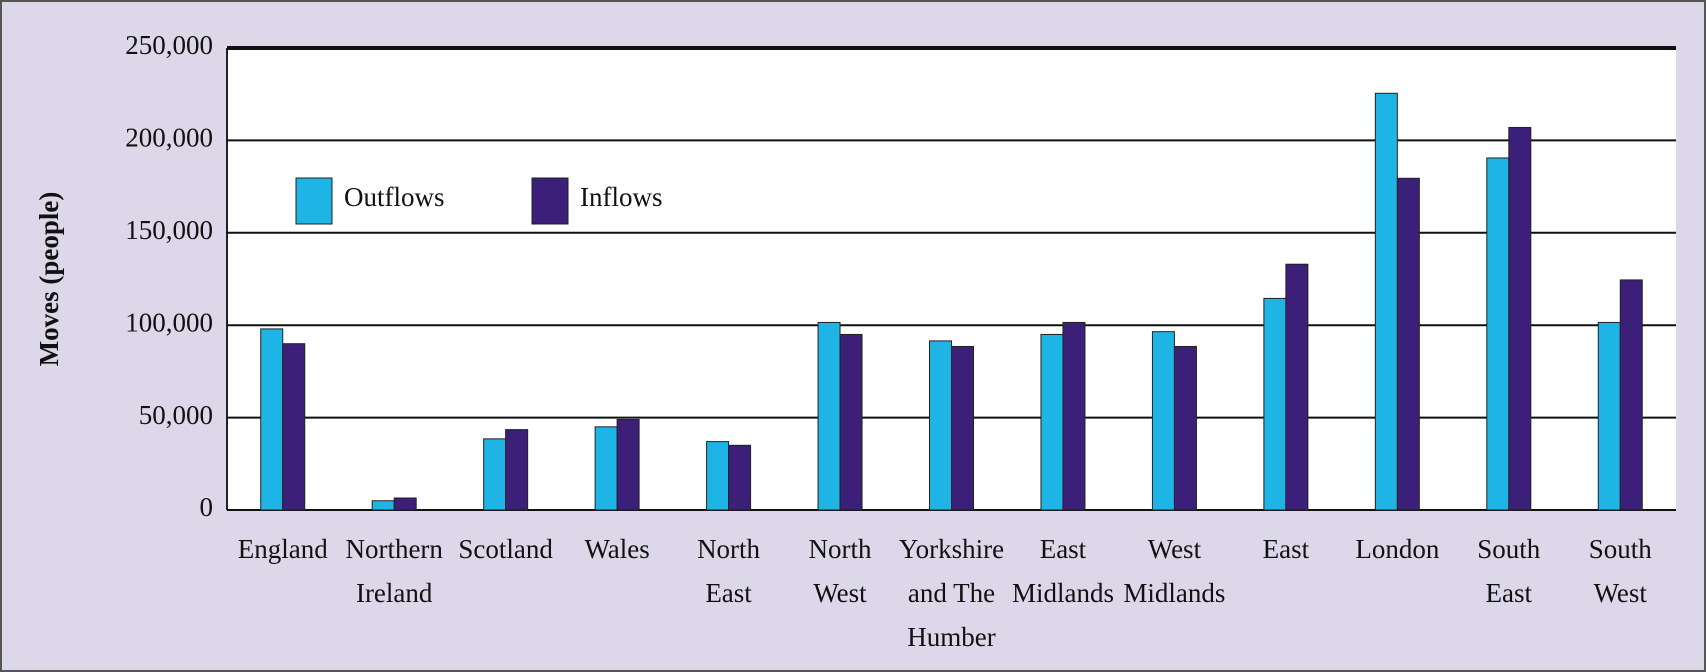 This screenshot has width=1706, height=672. I want to click on y-tick-label: 0, so click(207, 507).